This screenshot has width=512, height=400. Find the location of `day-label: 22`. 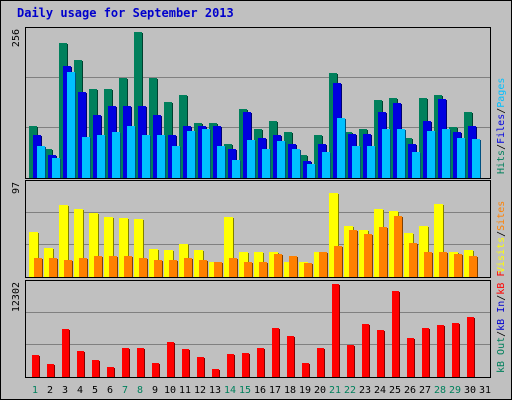

day-label: 22 is located at coordinates (350, 390).